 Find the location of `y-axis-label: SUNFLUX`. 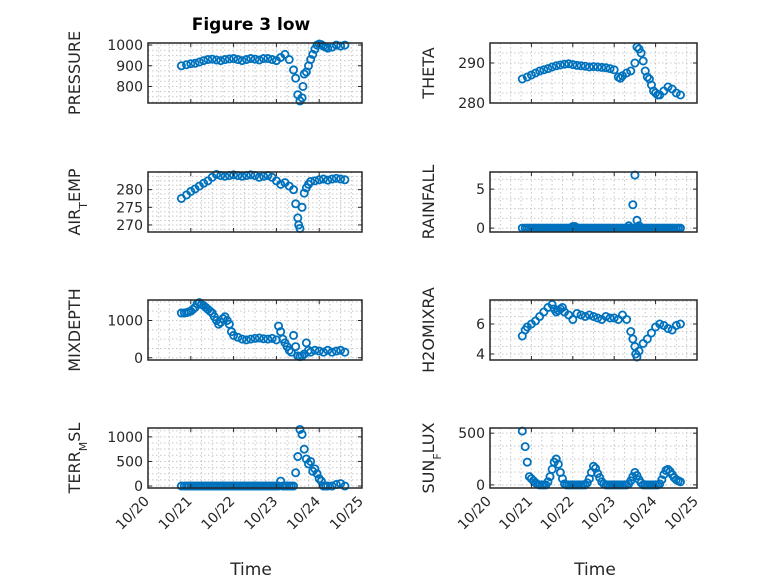

y-axis-label: SUNFLUX is located at coordinates (431, 457).